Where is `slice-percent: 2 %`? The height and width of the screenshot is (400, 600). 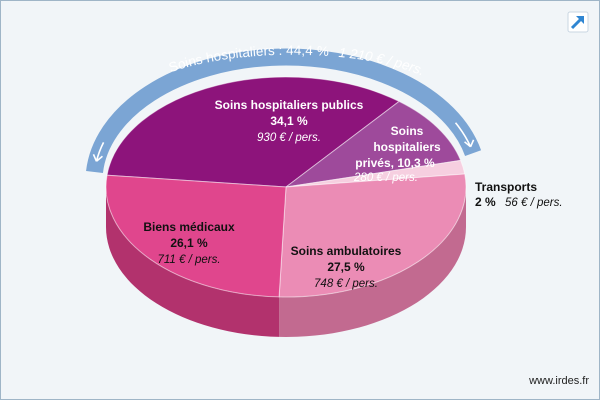 slice-percent: 2 % is located at coordinates (485, 202).